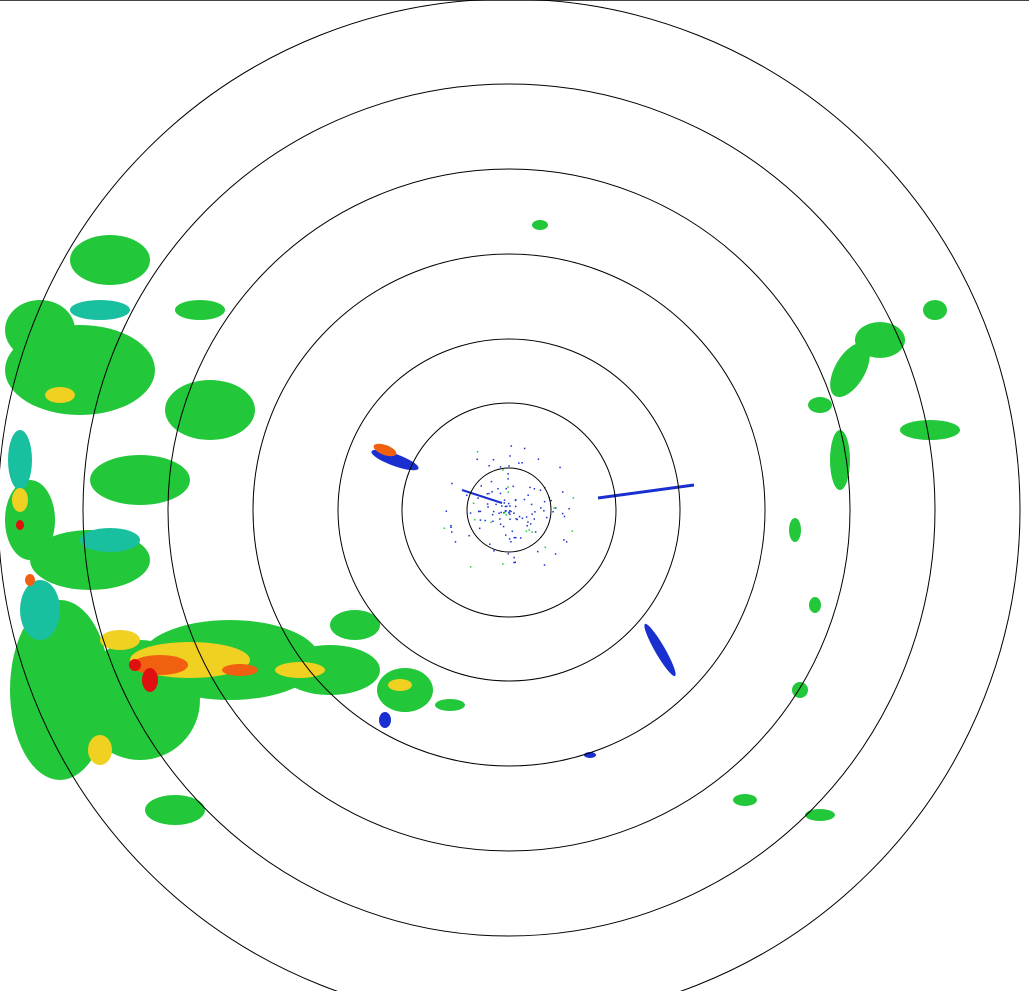  Describe the element at coordinates (482, 496) in the screenshot. I see `clutter-spoke` at that location.